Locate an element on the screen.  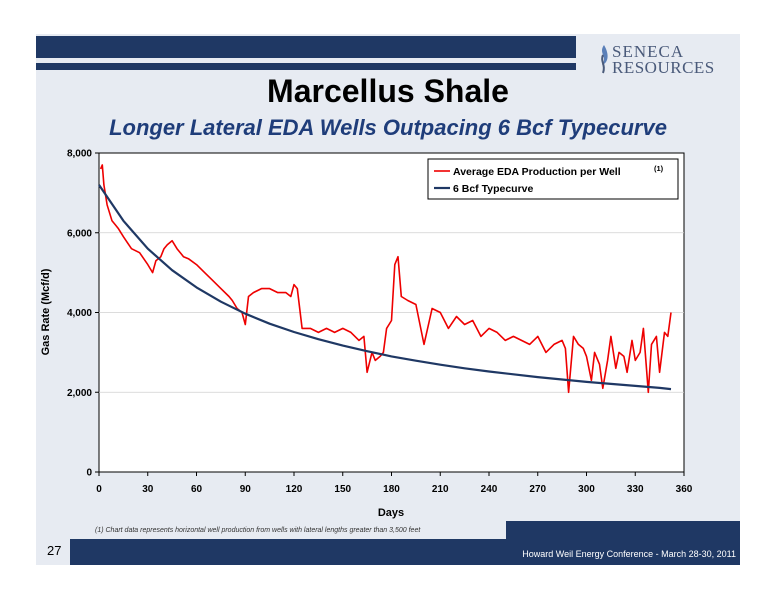
header-band-bottom is located at coordinates (306, 66).